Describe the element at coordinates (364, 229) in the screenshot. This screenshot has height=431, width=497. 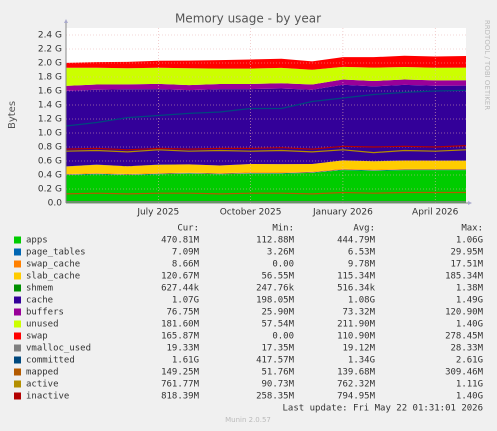
I see `legend-header: Avg:` at that location.